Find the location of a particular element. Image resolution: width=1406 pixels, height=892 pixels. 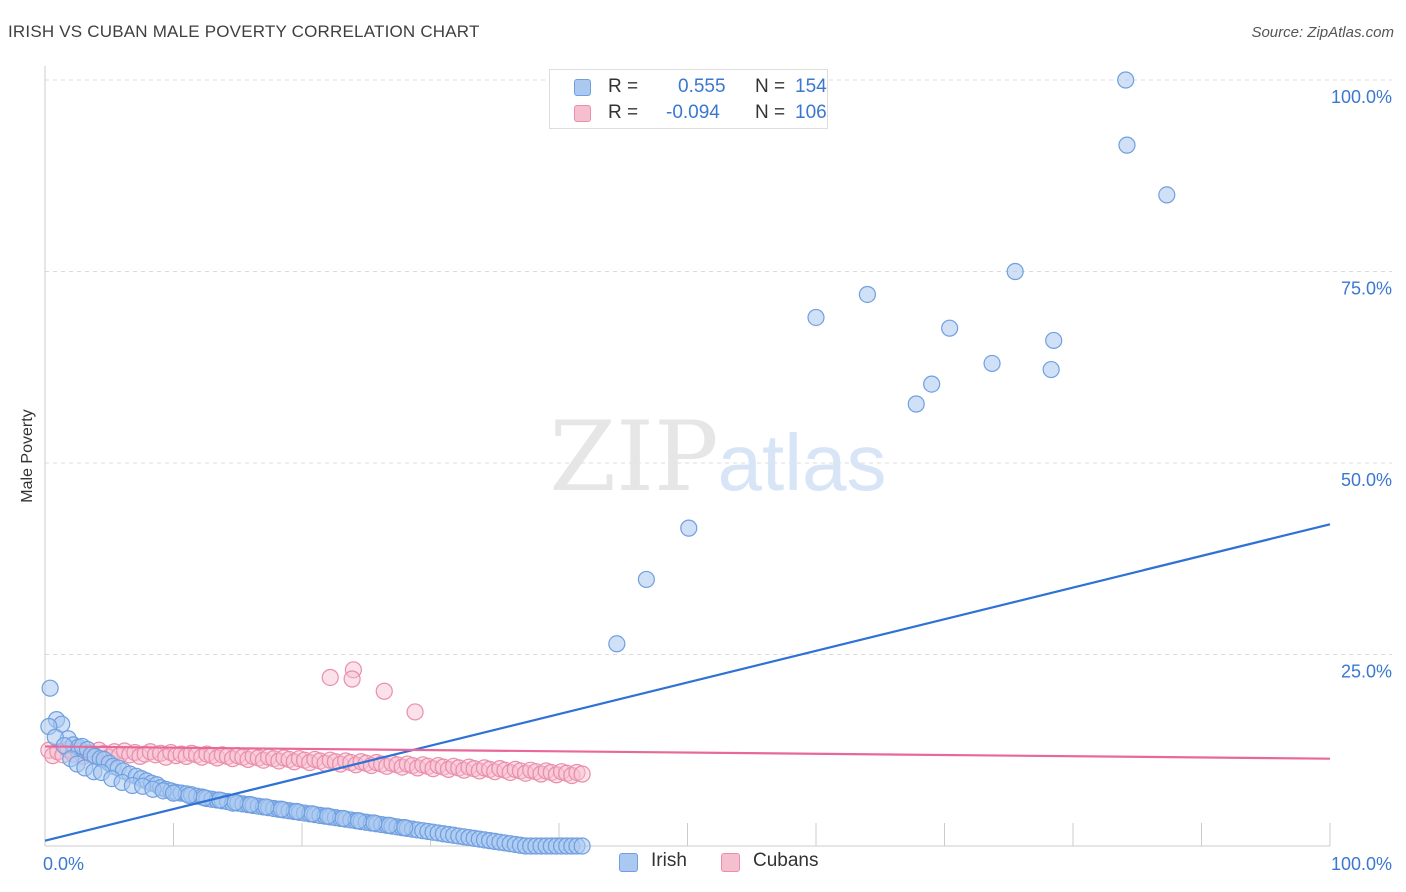

watermark: ZIP atlas is located at coordinates (717, 457).